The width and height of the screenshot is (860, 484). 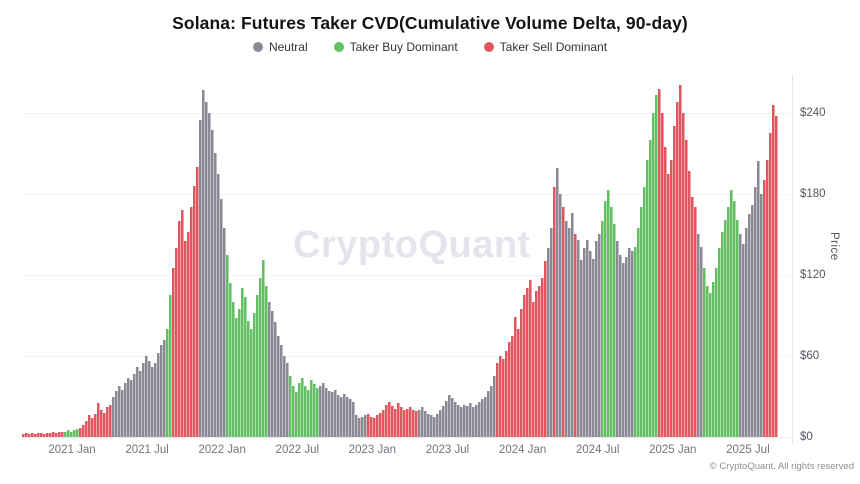 What do you see at coordinates (545, 47) in the screenshot?
I see `legend-item-taker-sell-dominant: Taker Sell Dominant` at bounding box center [545, 47].